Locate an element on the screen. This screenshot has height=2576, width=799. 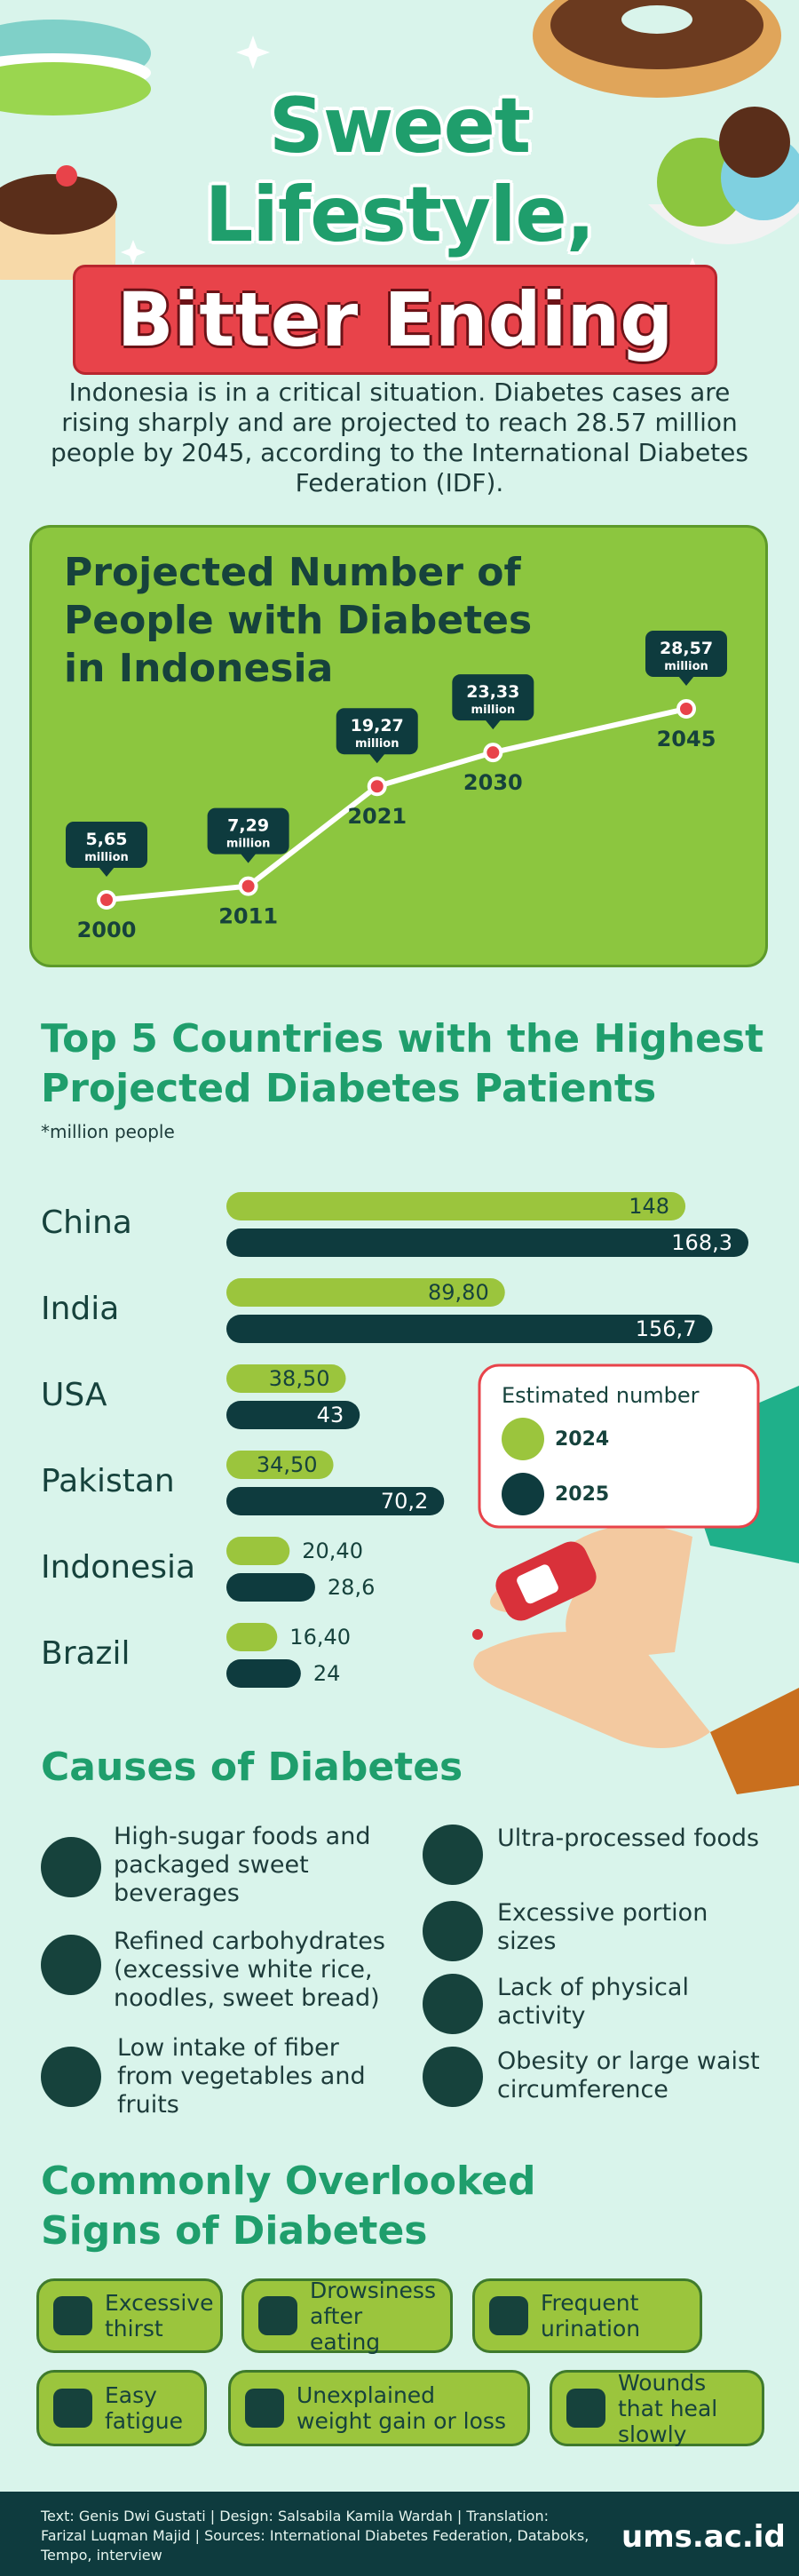
chart-subtitle: *million people is located at coordinates (108, 1131).